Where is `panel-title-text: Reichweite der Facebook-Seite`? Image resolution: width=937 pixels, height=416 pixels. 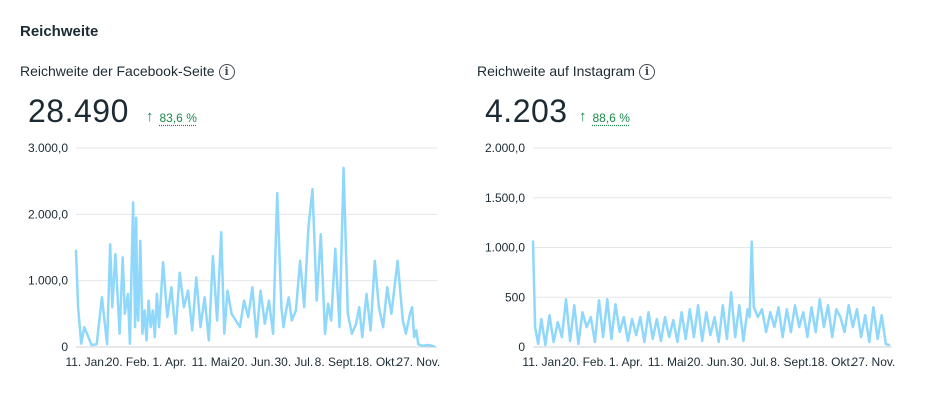 panel-title-text: Reichweite der Facebook-Seite is located at coordinates (117, 71).